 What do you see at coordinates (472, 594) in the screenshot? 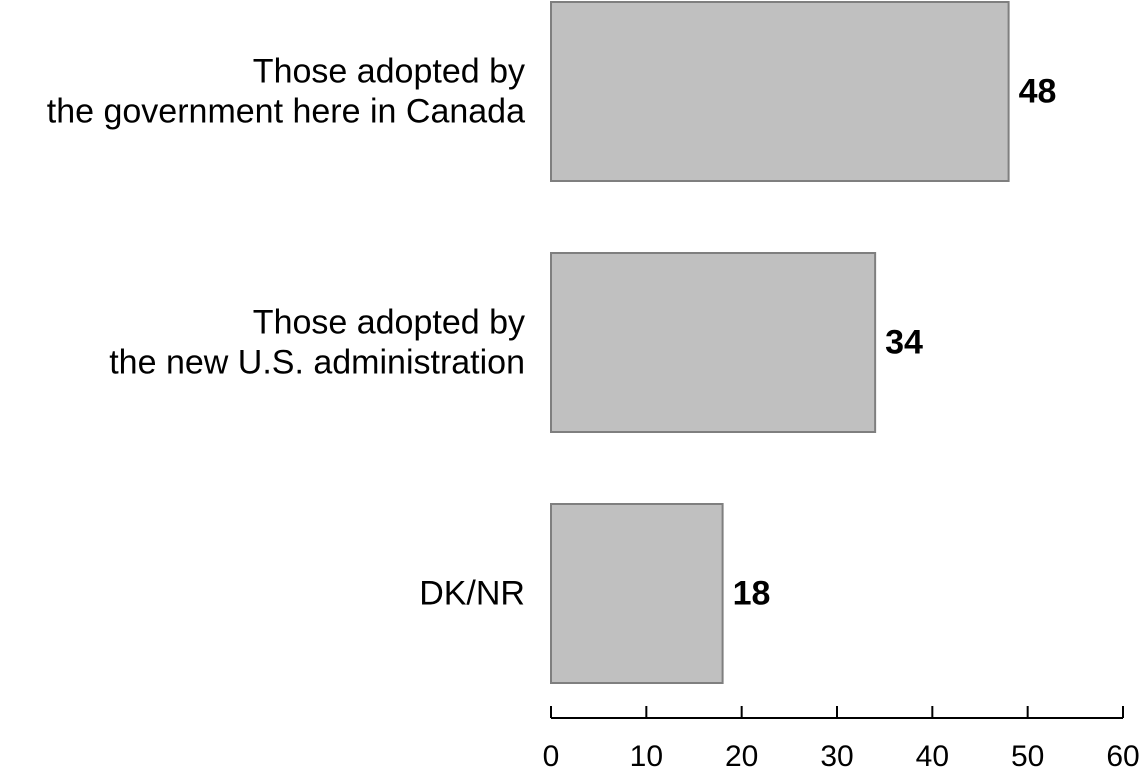
I see `category-label-2: DK/NR` at bounding box center [472, 594].